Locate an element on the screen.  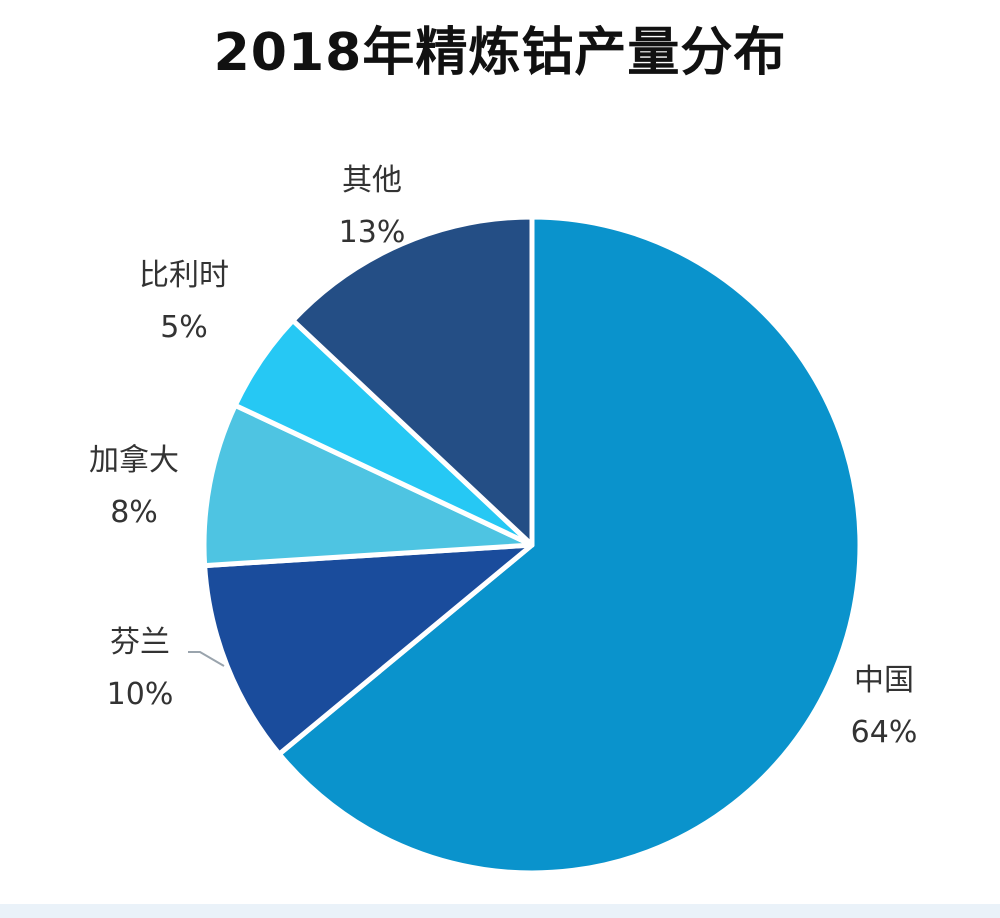
slice-label-value: 5% is located at coordinates (184, 327).